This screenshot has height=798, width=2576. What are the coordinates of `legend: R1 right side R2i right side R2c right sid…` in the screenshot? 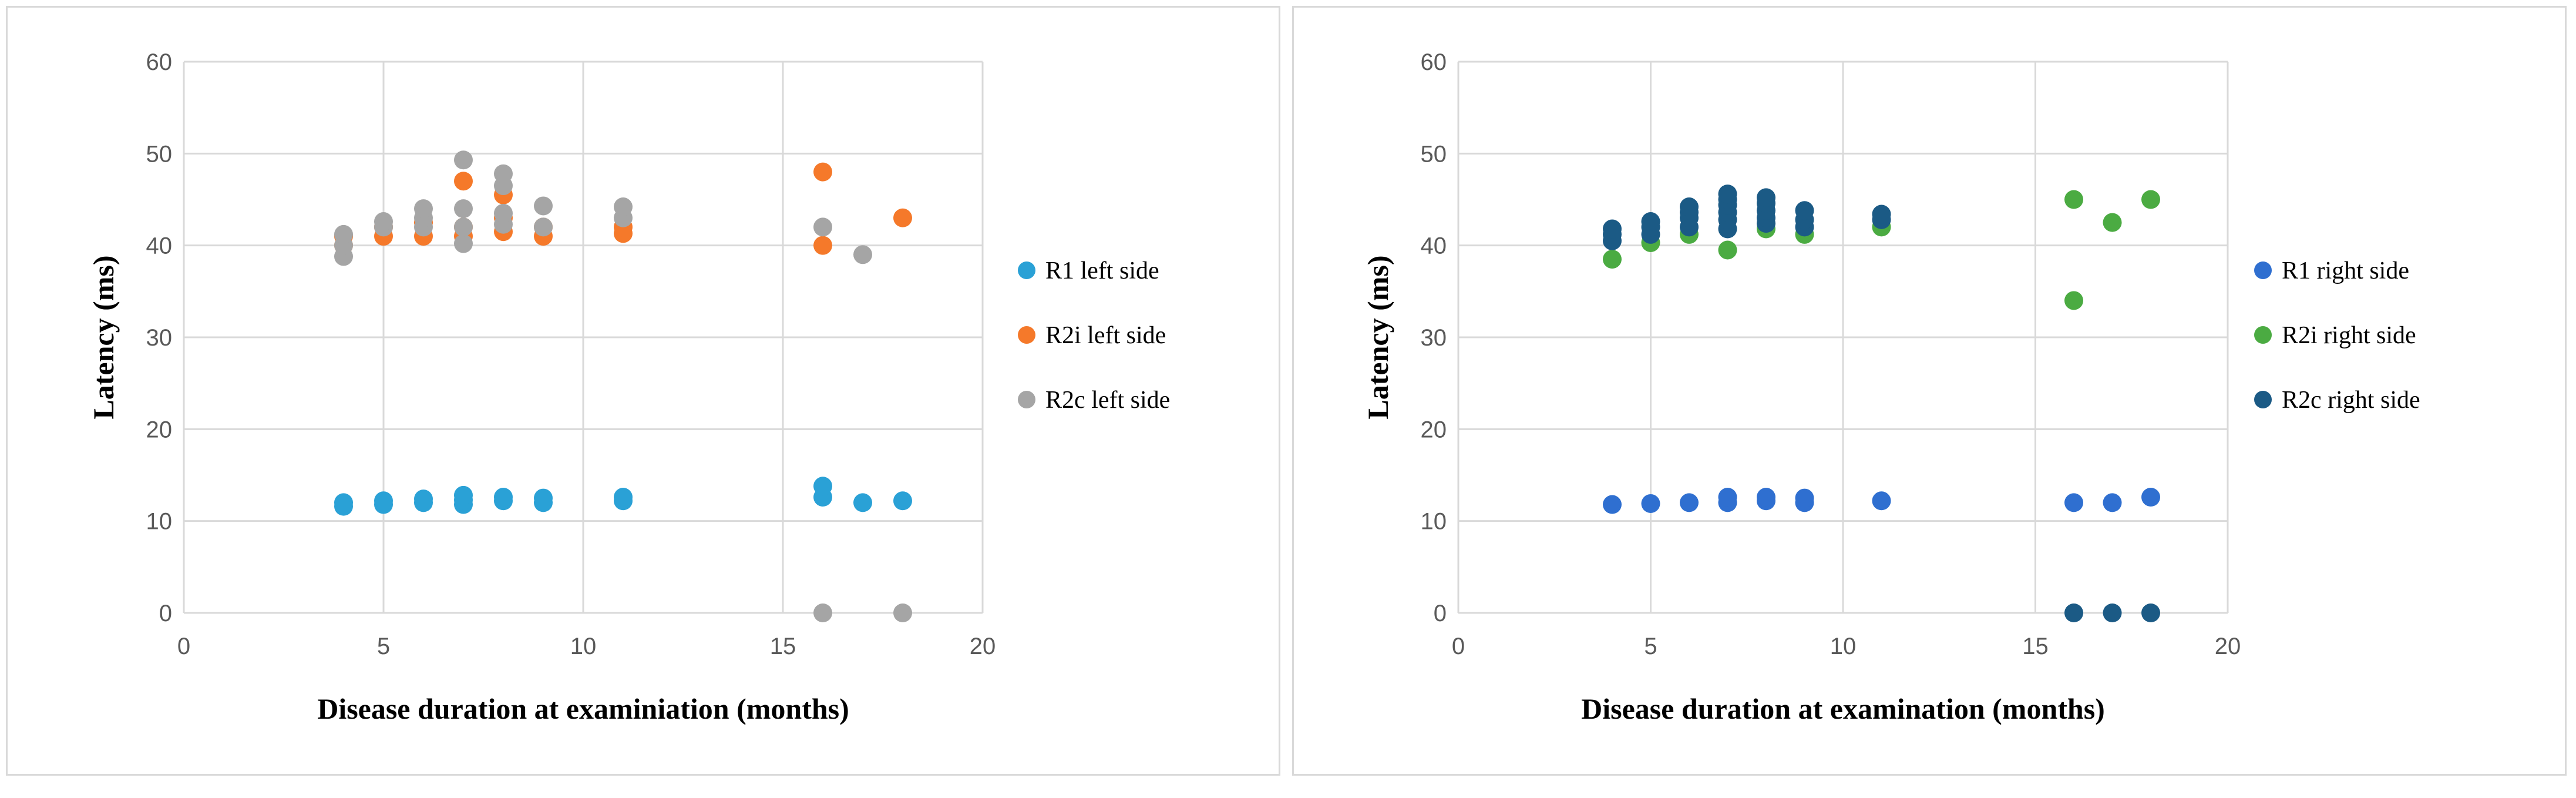 It's located at (2337, 335).